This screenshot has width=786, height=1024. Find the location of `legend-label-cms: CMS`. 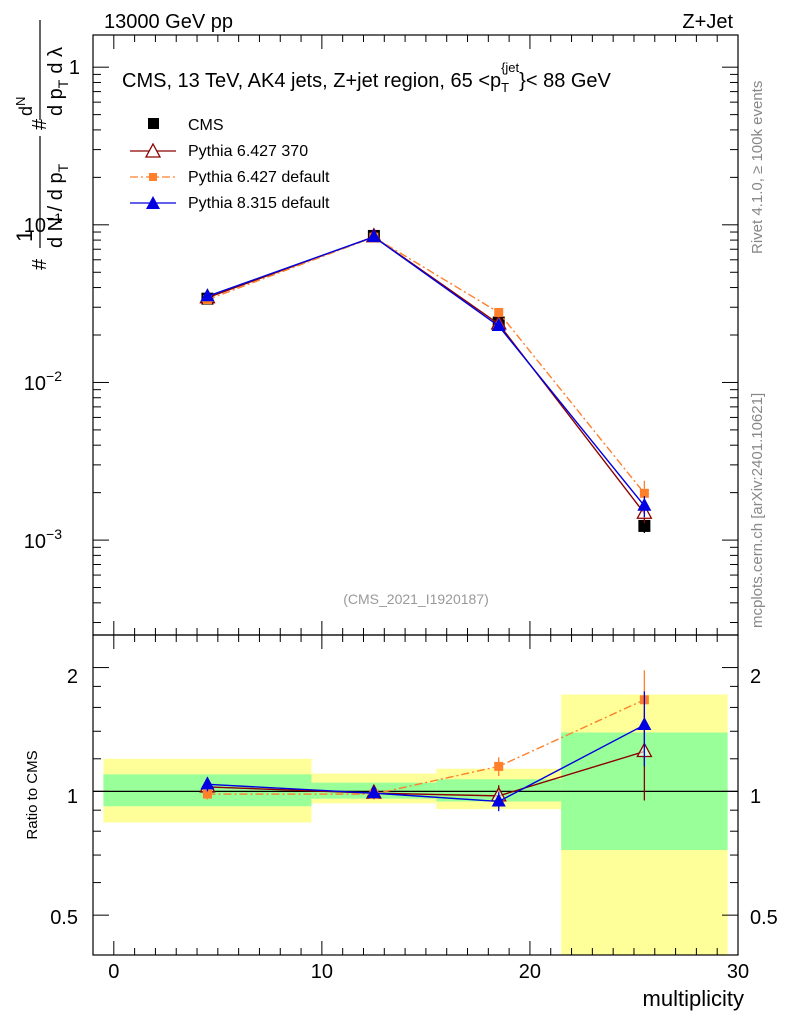

legend-label-cms: CMS is located at coordinates (206, 125).